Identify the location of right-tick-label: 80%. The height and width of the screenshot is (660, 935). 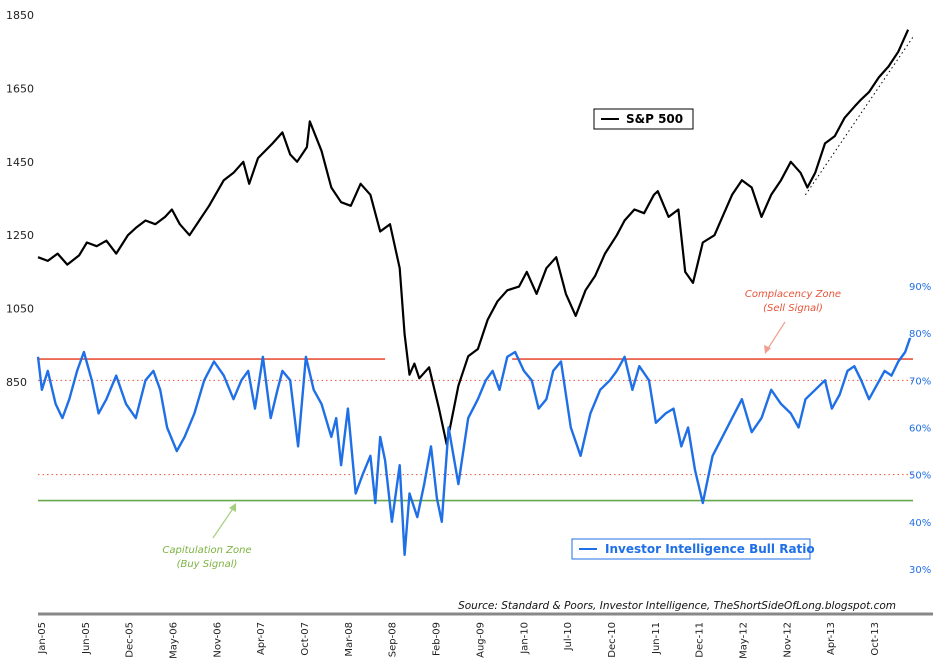
(920, 334).